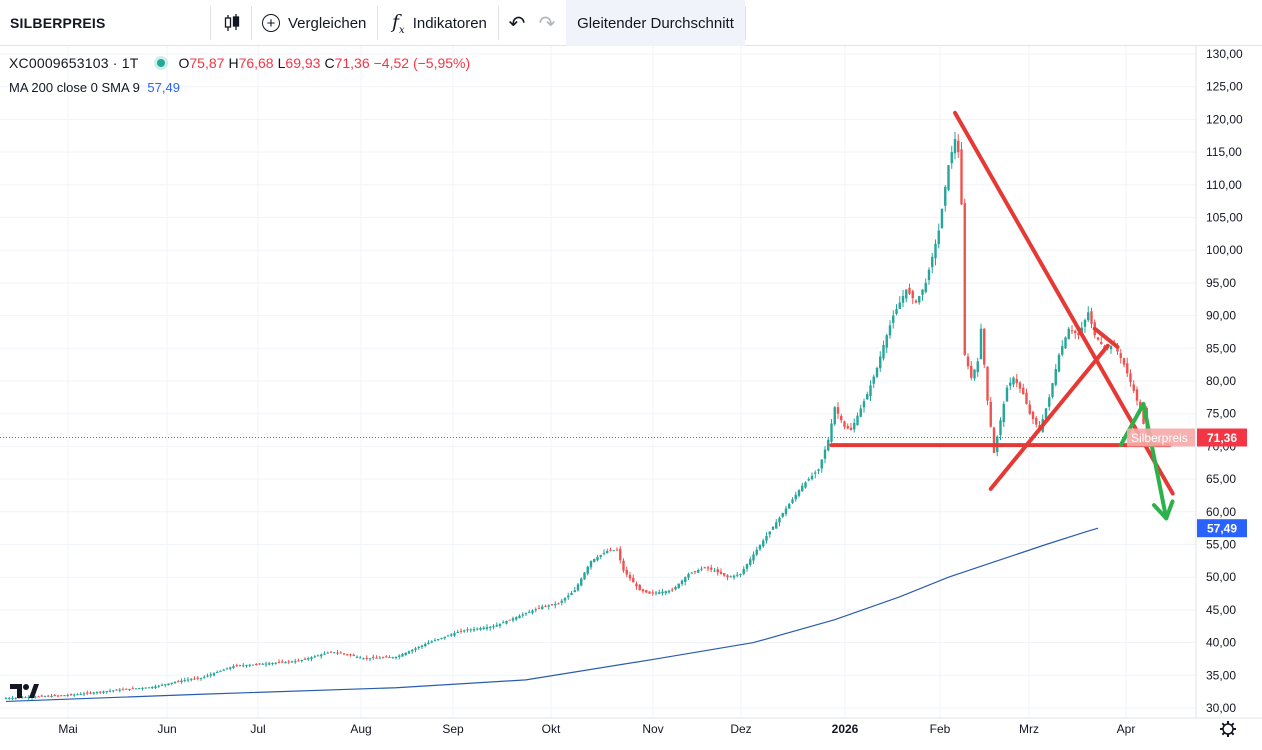 The image size is (1262, 750). I want to click on settings-gear-icon, so click(1228, 729).